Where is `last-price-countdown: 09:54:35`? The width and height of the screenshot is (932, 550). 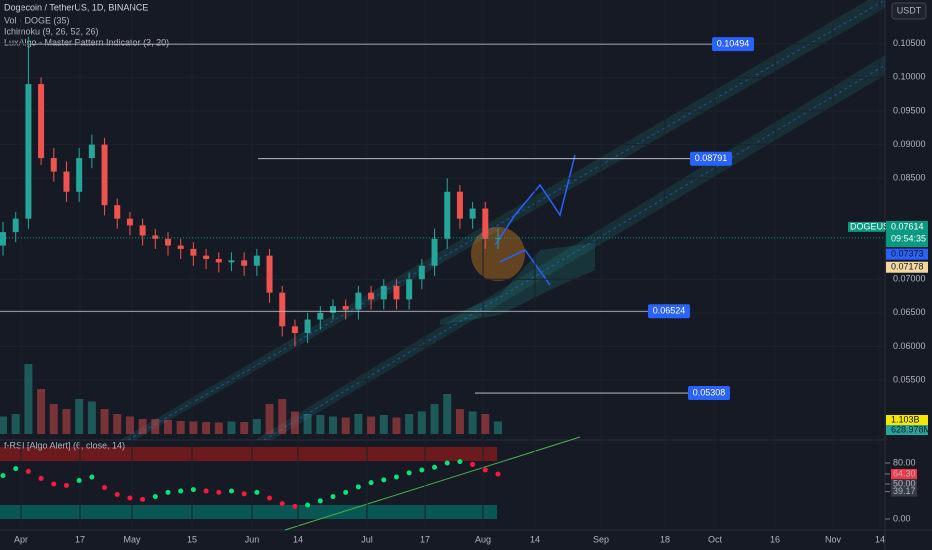 last-price-countdown: 09:54:35 is located at coordinates (908, 238).